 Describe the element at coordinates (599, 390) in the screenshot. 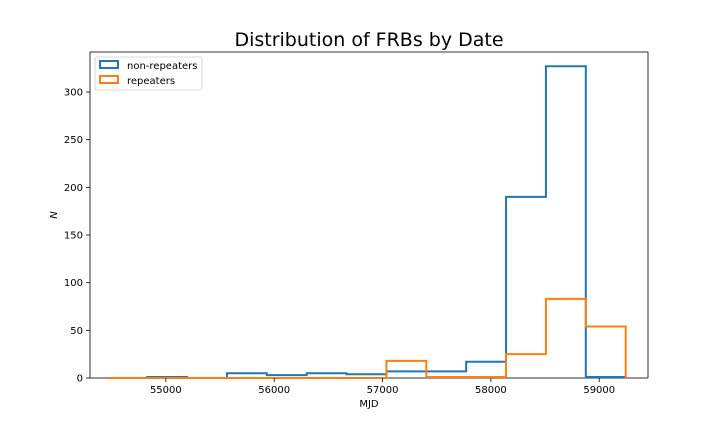

I see `x-tick-label: 59000` at that location.